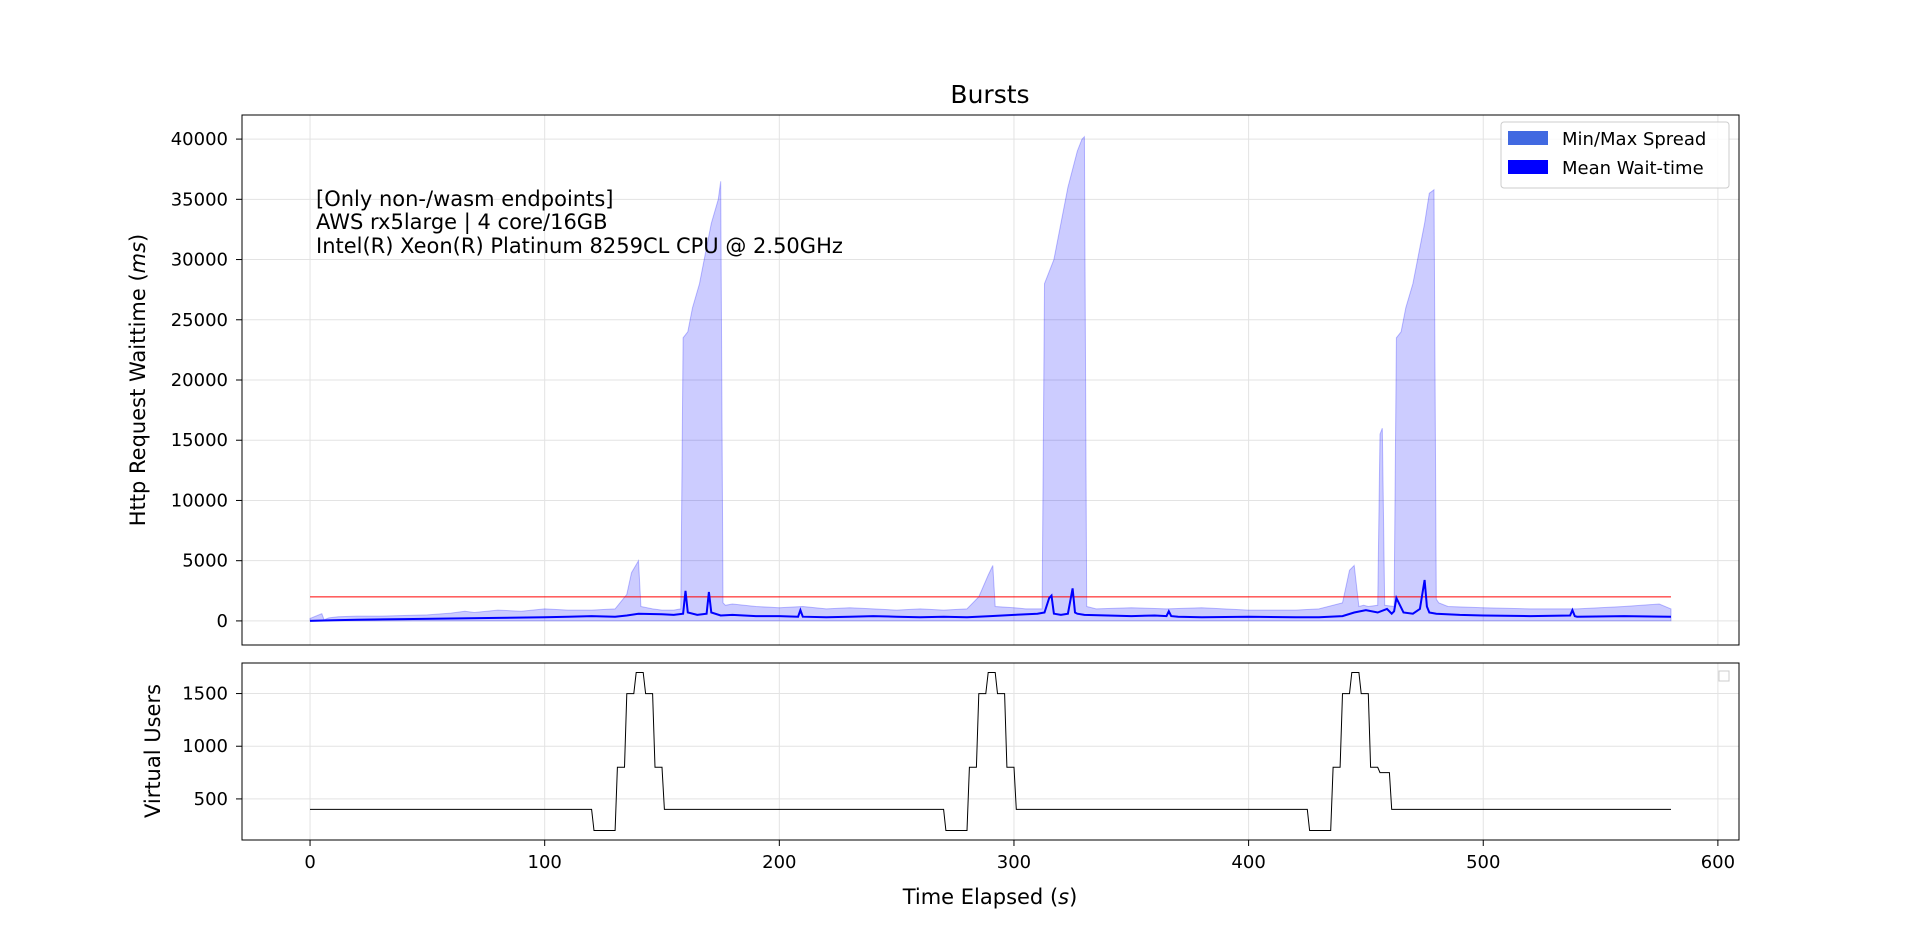  I want to click on users-y-tick-label: 1000, so click(205, 746).